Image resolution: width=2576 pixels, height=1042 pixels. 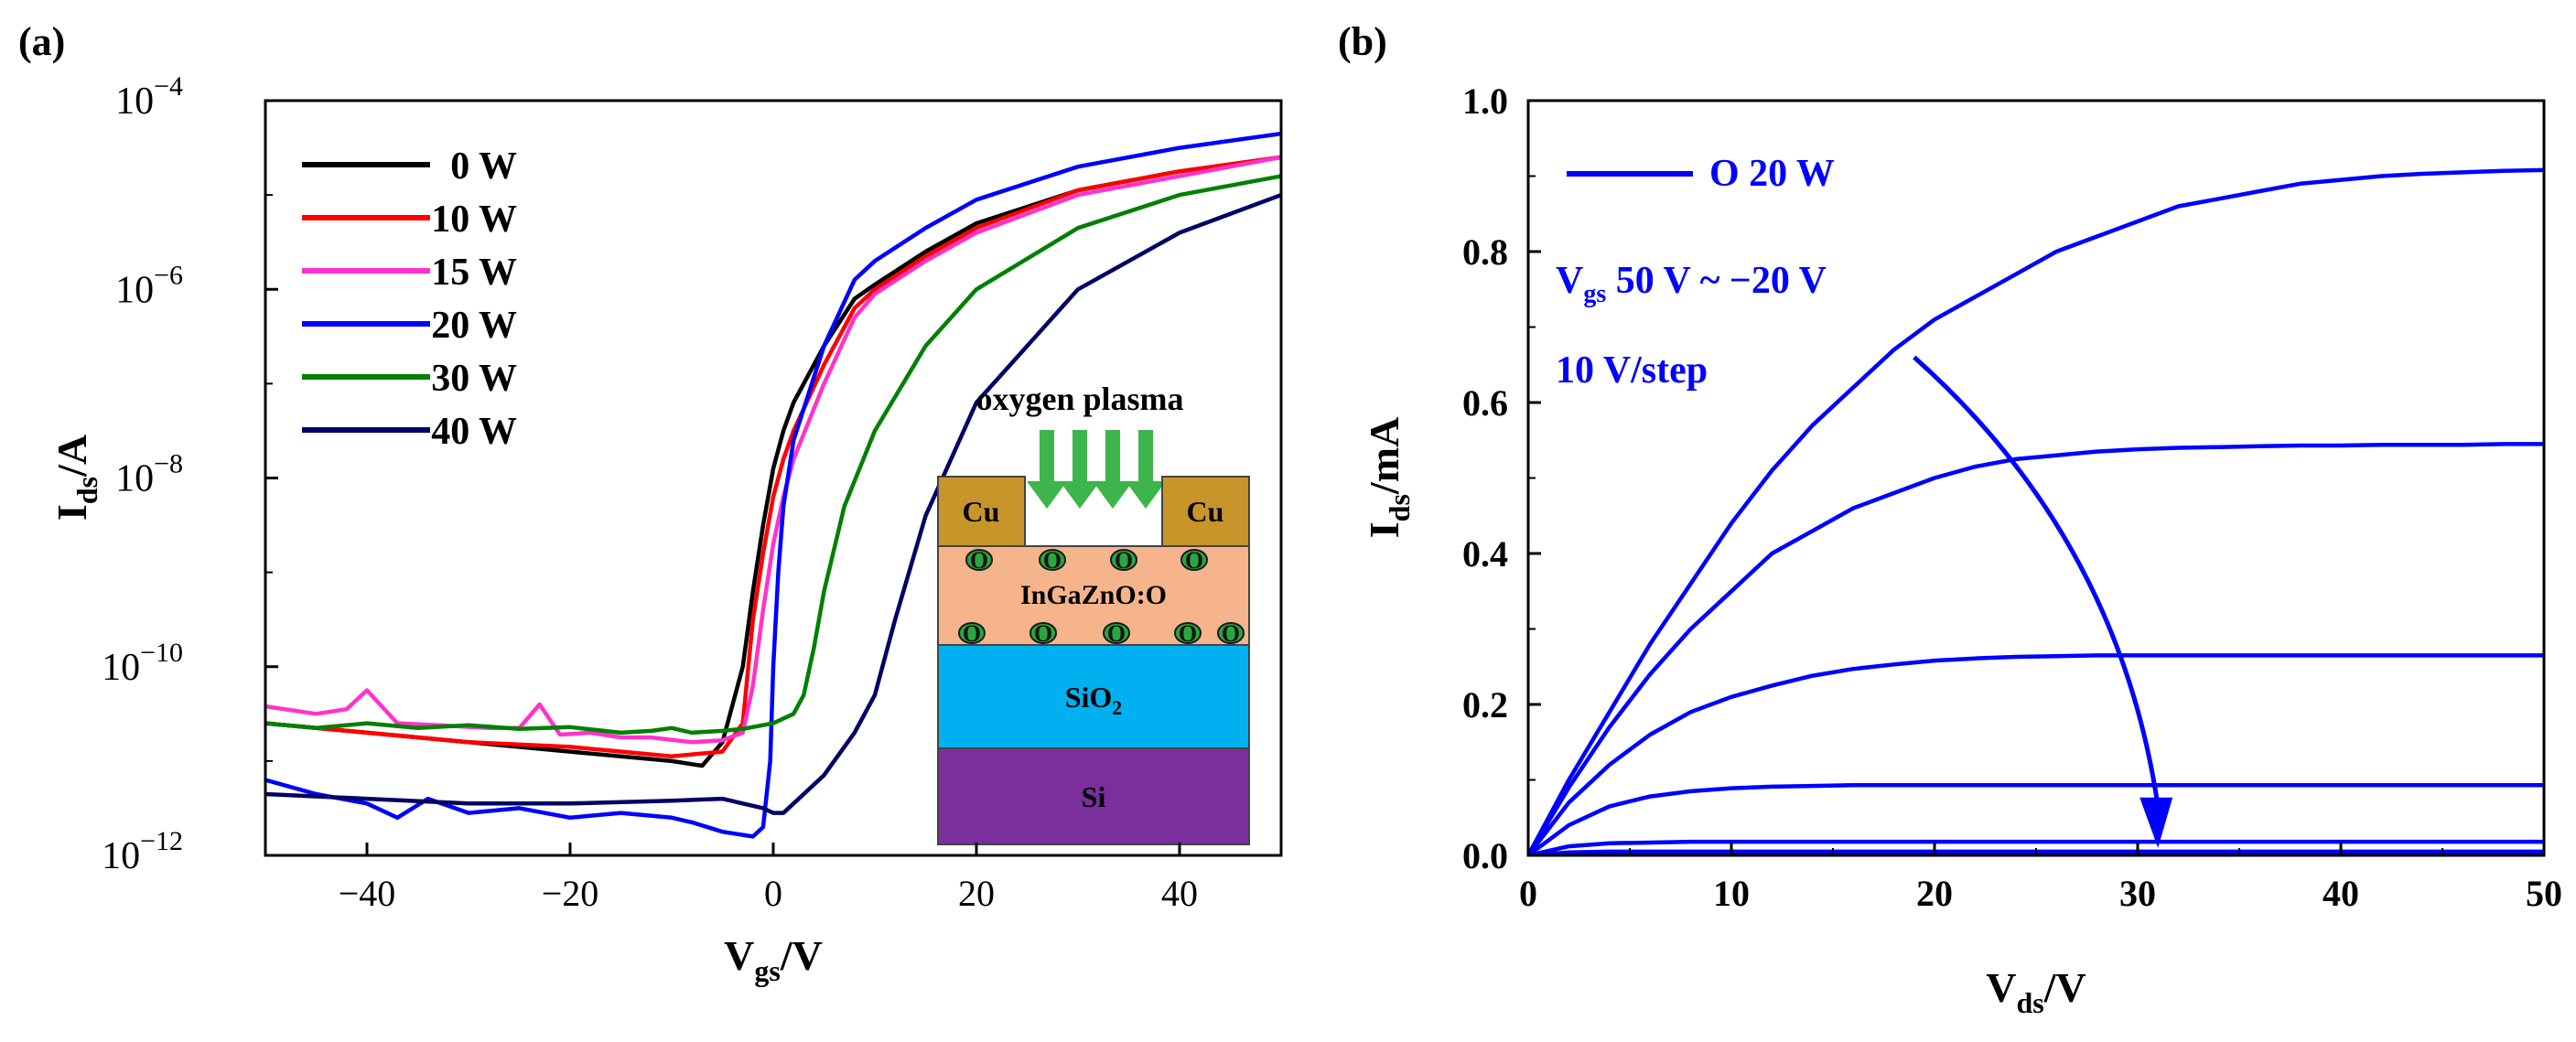 What do you see at coordinates (161, 653) in the screenshot?
I see `y-tick-exp: −10` at bounding box center [161, 653].